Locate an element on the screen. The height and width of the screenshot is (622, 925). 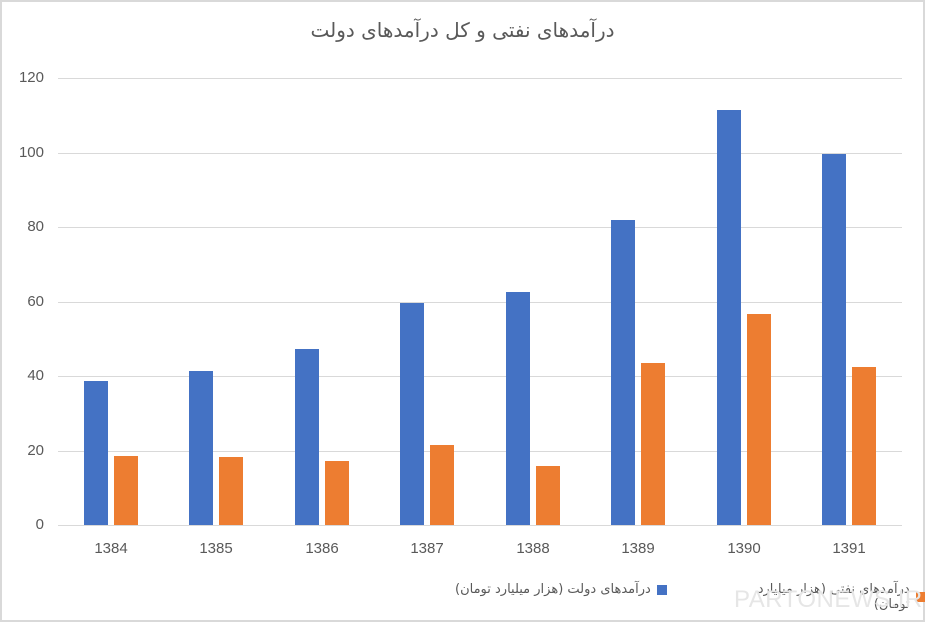
legend-item-government-revenue: درآمدهای دولت (هزار میلیارد تومان) is located at coordinates (561, 589).